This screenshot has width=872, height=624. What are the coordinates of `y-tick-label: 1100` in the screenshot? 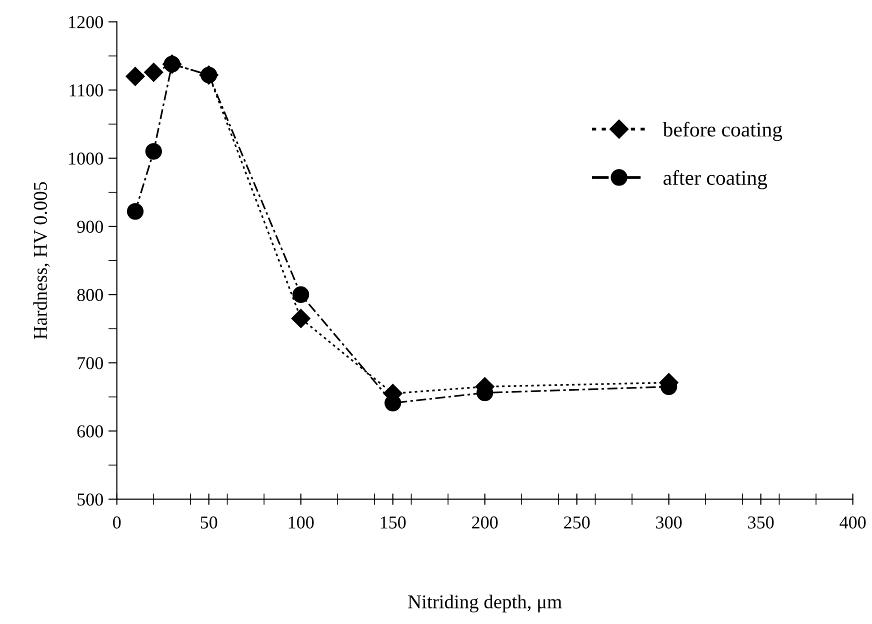 It's located at (86, 90).